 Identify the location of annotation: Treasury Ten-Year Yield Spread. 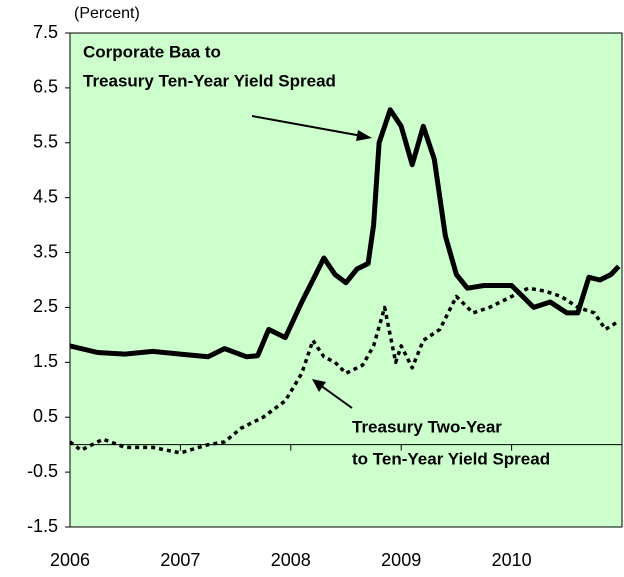
(209, 80).